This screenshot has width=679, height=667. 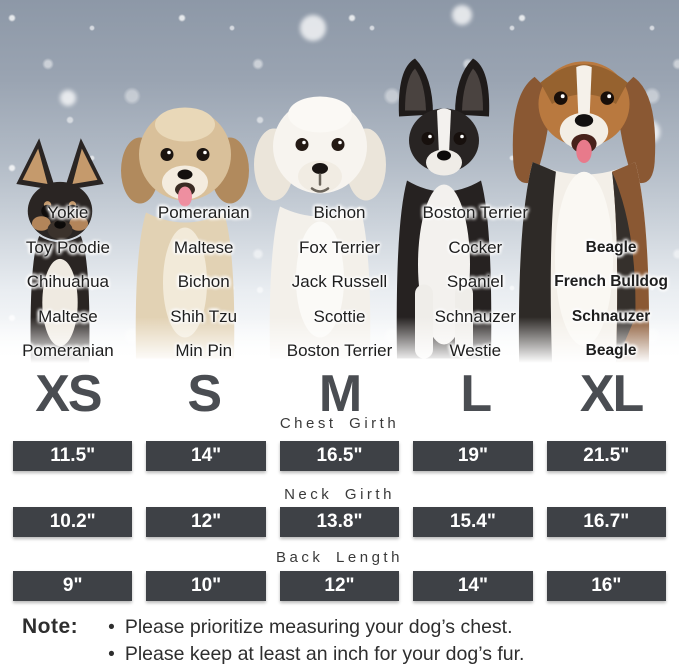 What do you see at coordinates (204, 316) in the screenshot?
I see `breed-label: Shih Tzu` at bounding box center [204, 316].